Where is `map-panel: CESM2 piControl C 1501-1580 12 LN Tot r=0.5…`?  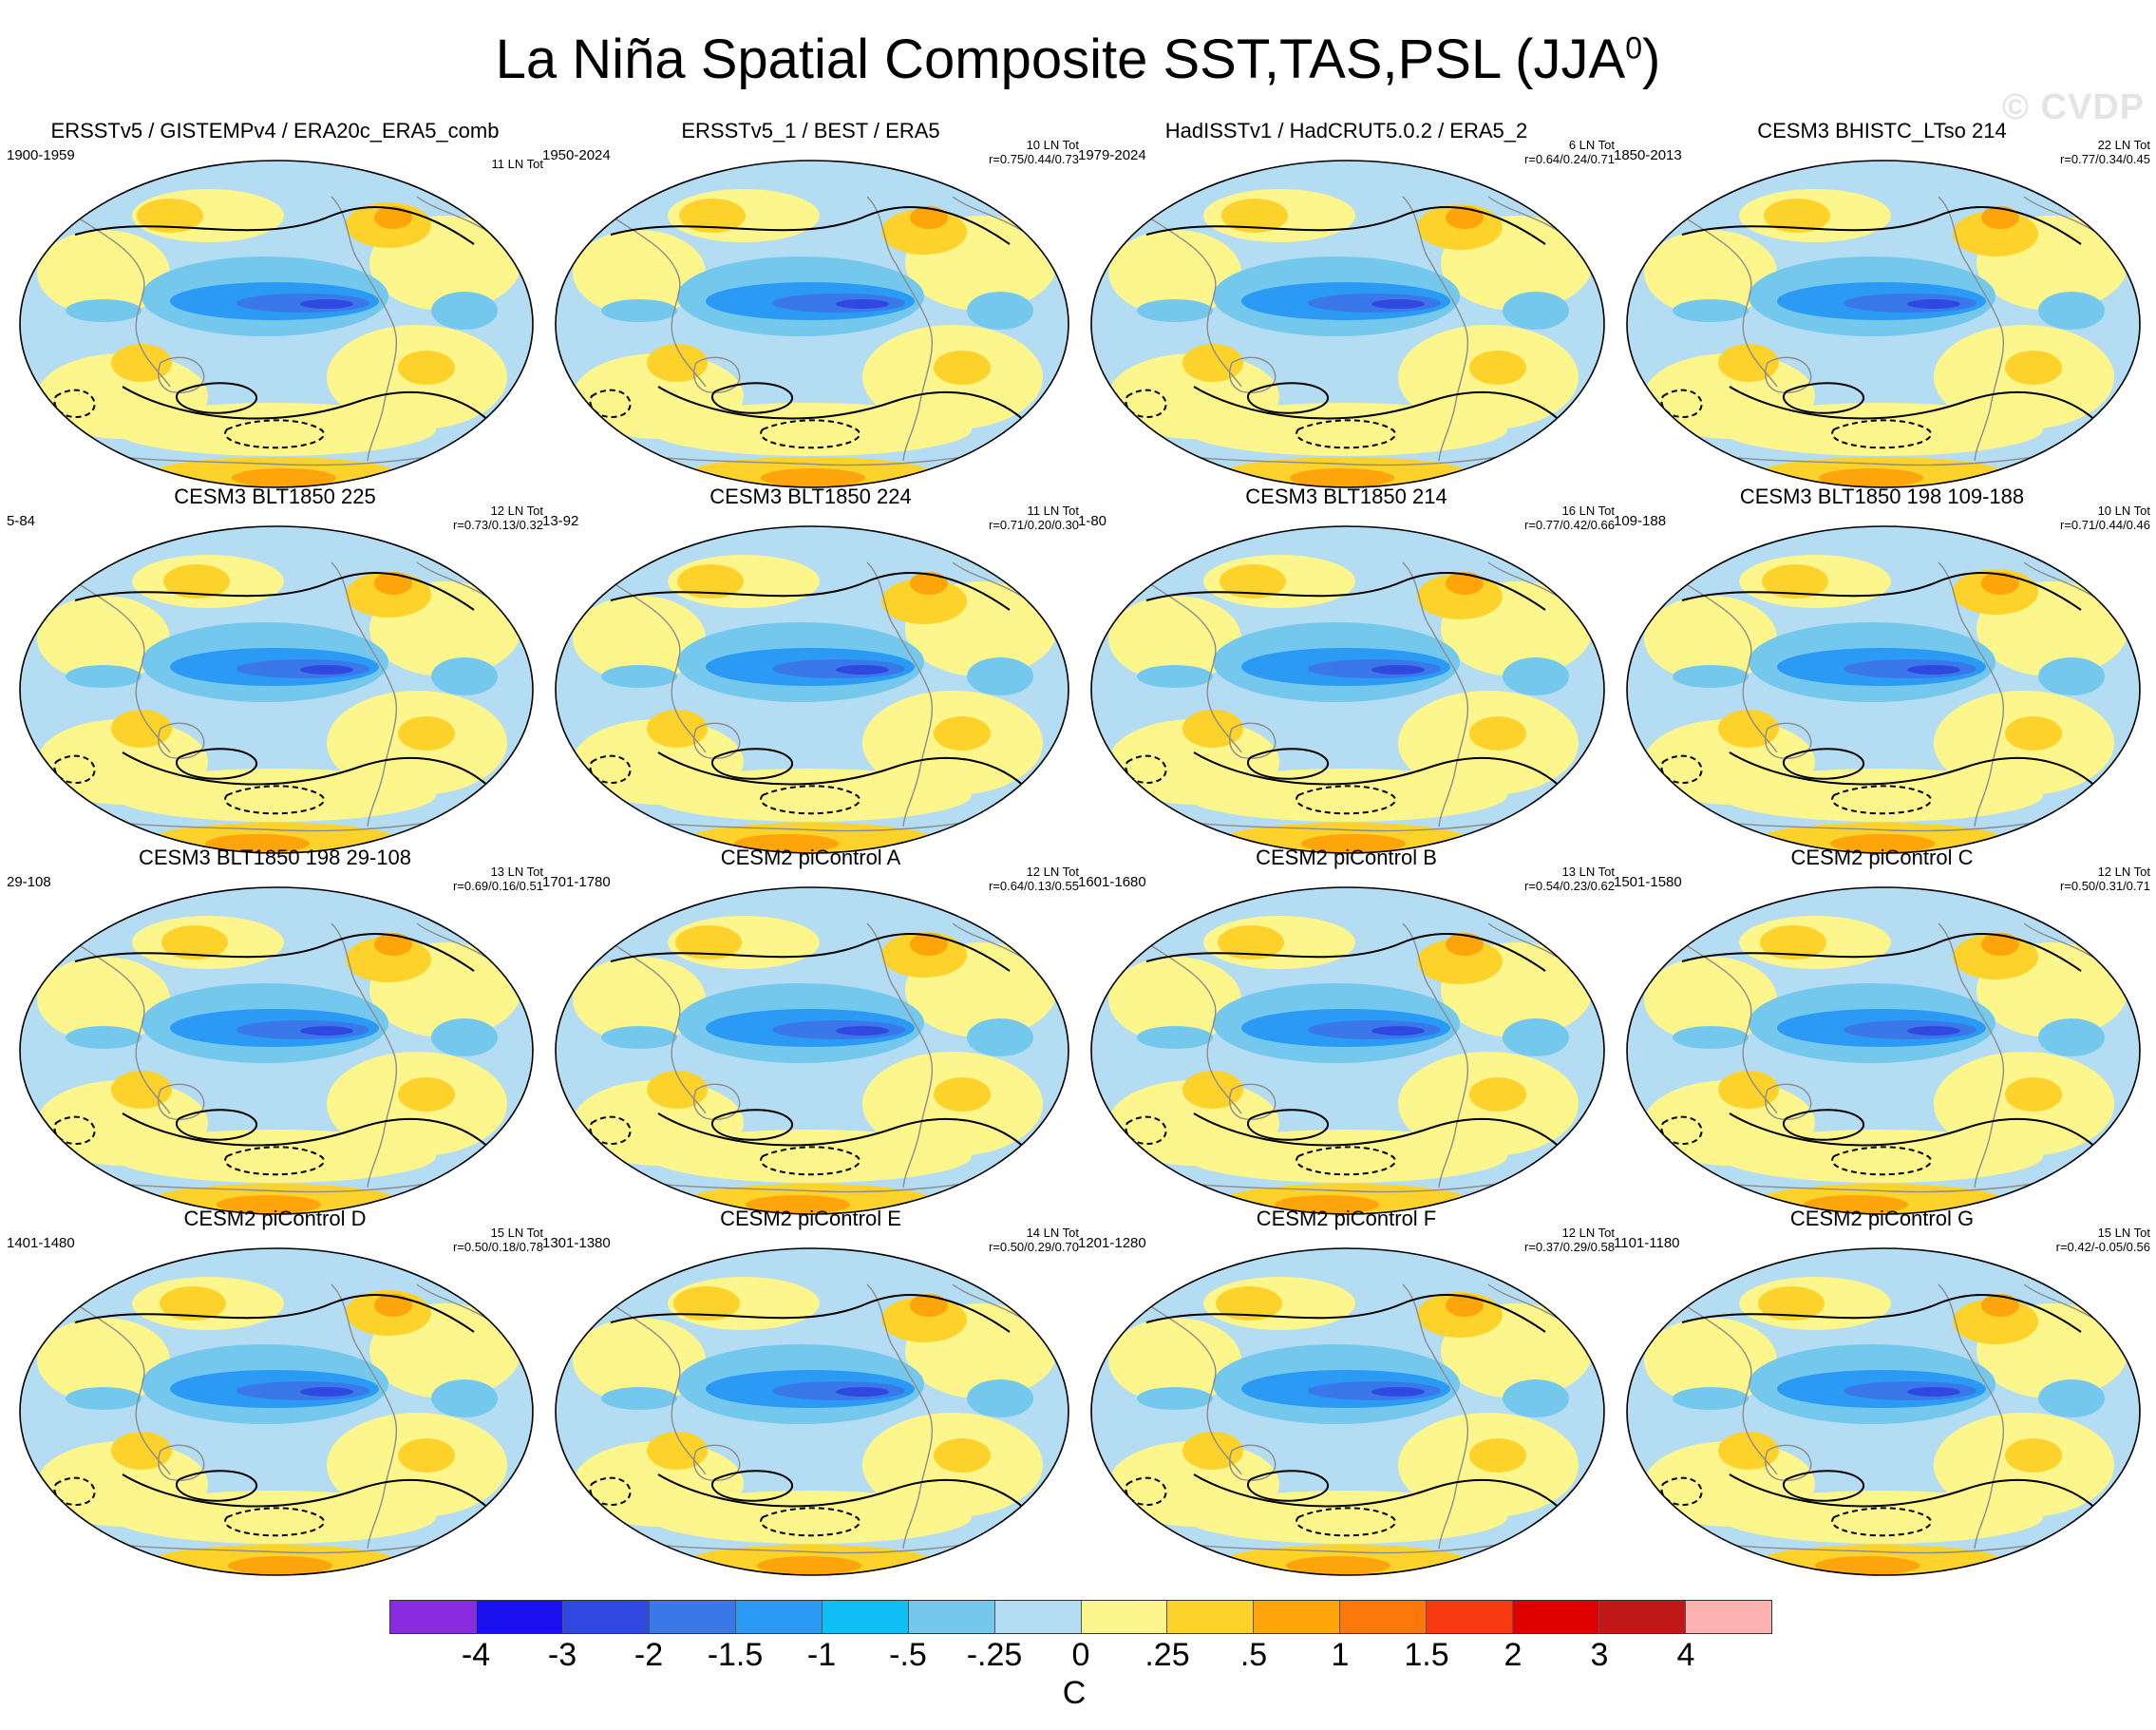
map-panel: CESM2 piControl C 1501-1580 12 LN Tot r=0.5… is located at coordinates (1882, 1036).